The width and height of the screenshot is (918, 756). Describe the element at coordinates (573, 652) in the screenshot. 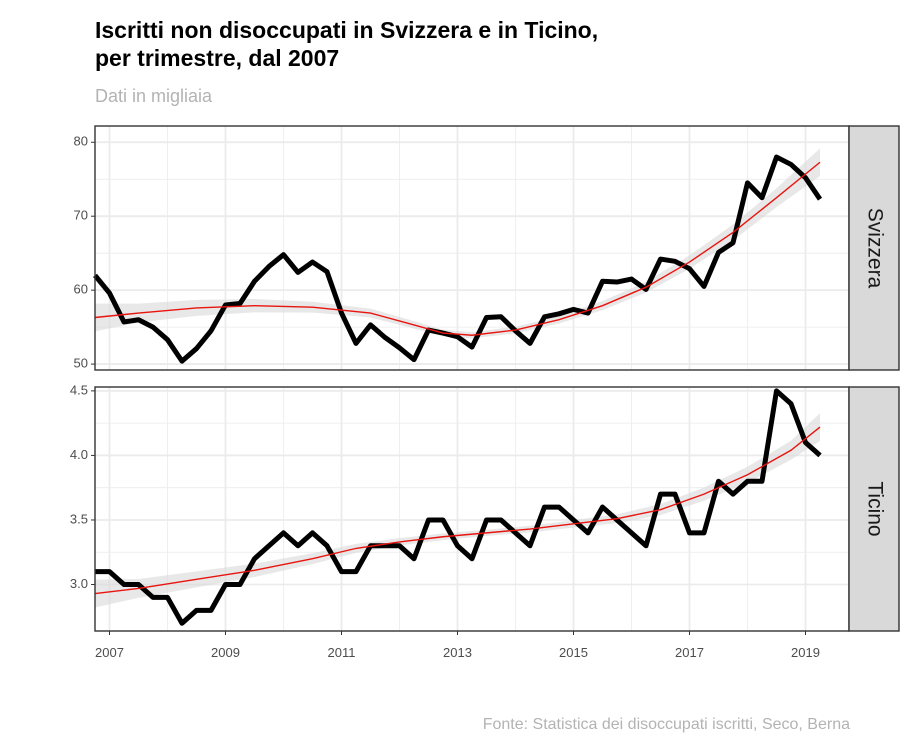

I see `x-tick-label: 2015` at that location.